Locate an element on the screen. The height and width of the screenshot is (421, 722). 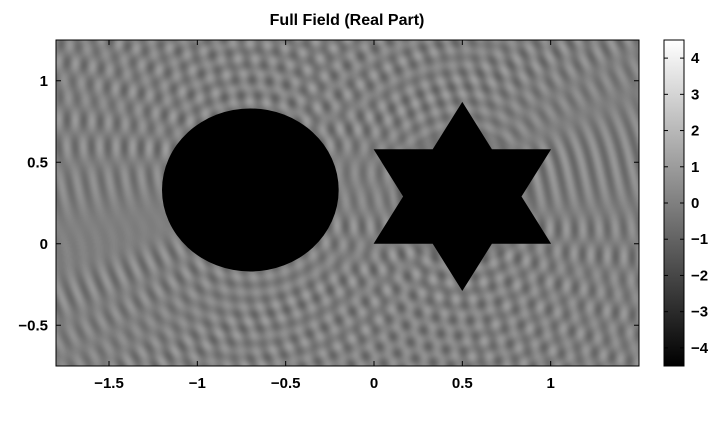
y-tick-label: −0.5 is located at coordinates (33, 325).